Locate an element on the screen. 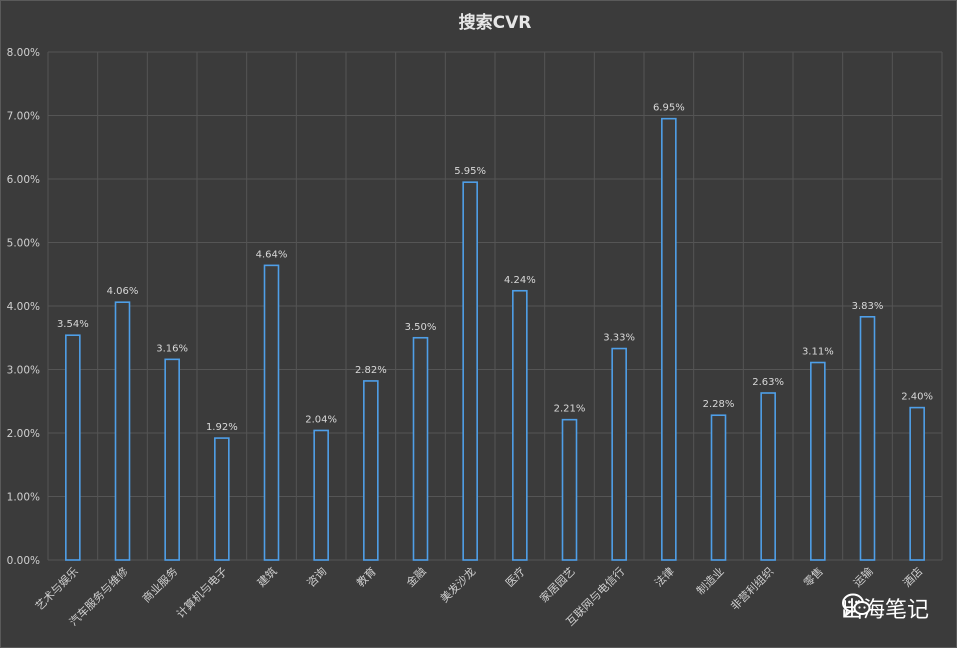 The image size is (957, 648). chart-title: 搜索CVR is located at coordinates (495, 22).